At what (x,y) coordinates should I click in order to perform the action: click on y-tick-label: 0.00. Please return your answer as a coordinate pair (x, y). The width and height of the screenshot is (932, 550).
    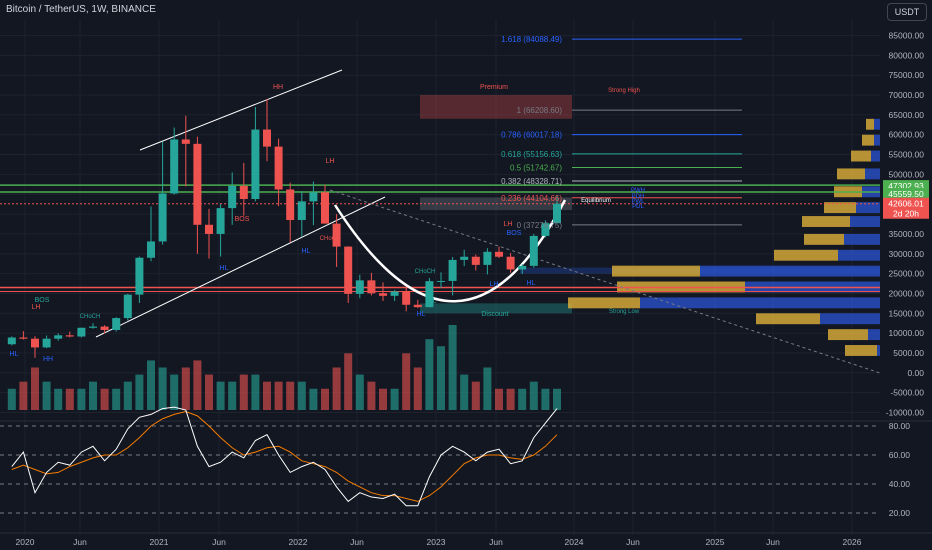
    Looking at the image, I should click on (915, 373).